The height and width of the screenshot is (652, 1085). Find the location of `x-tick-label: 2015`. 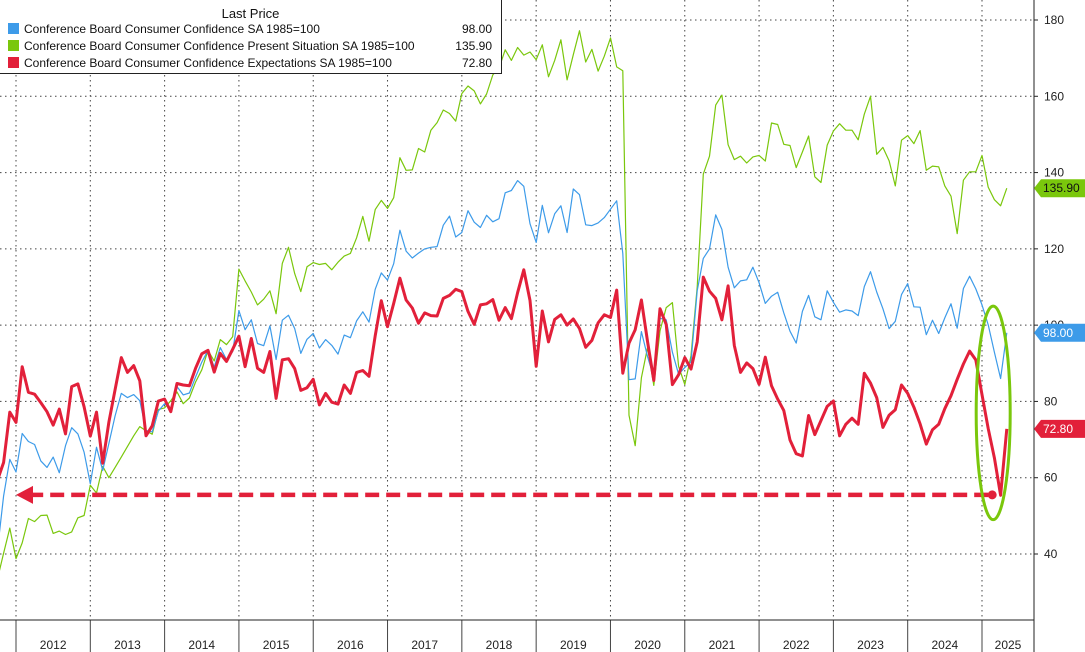

x-tick-label: 2015 is located at coordinates (276, 645).